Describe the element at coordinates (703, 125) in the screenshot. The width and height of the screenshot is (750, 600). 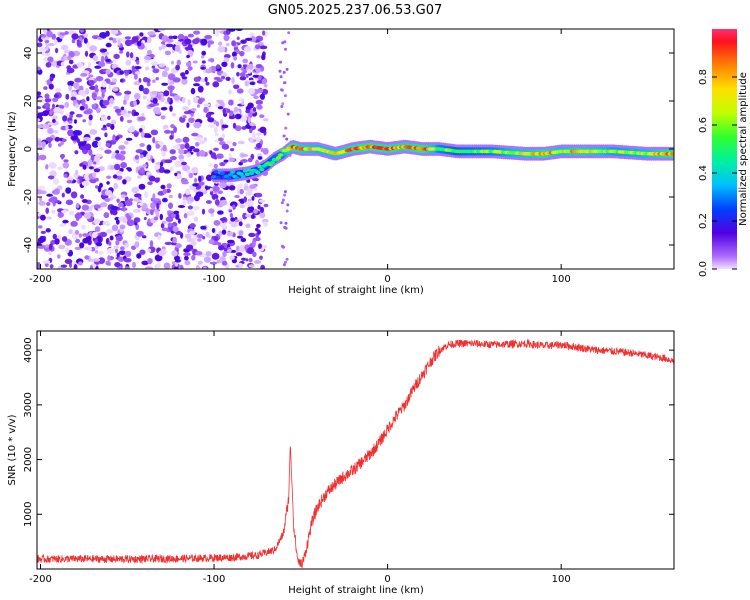
I see `colorbar-tick-label: 0.6` at that location.